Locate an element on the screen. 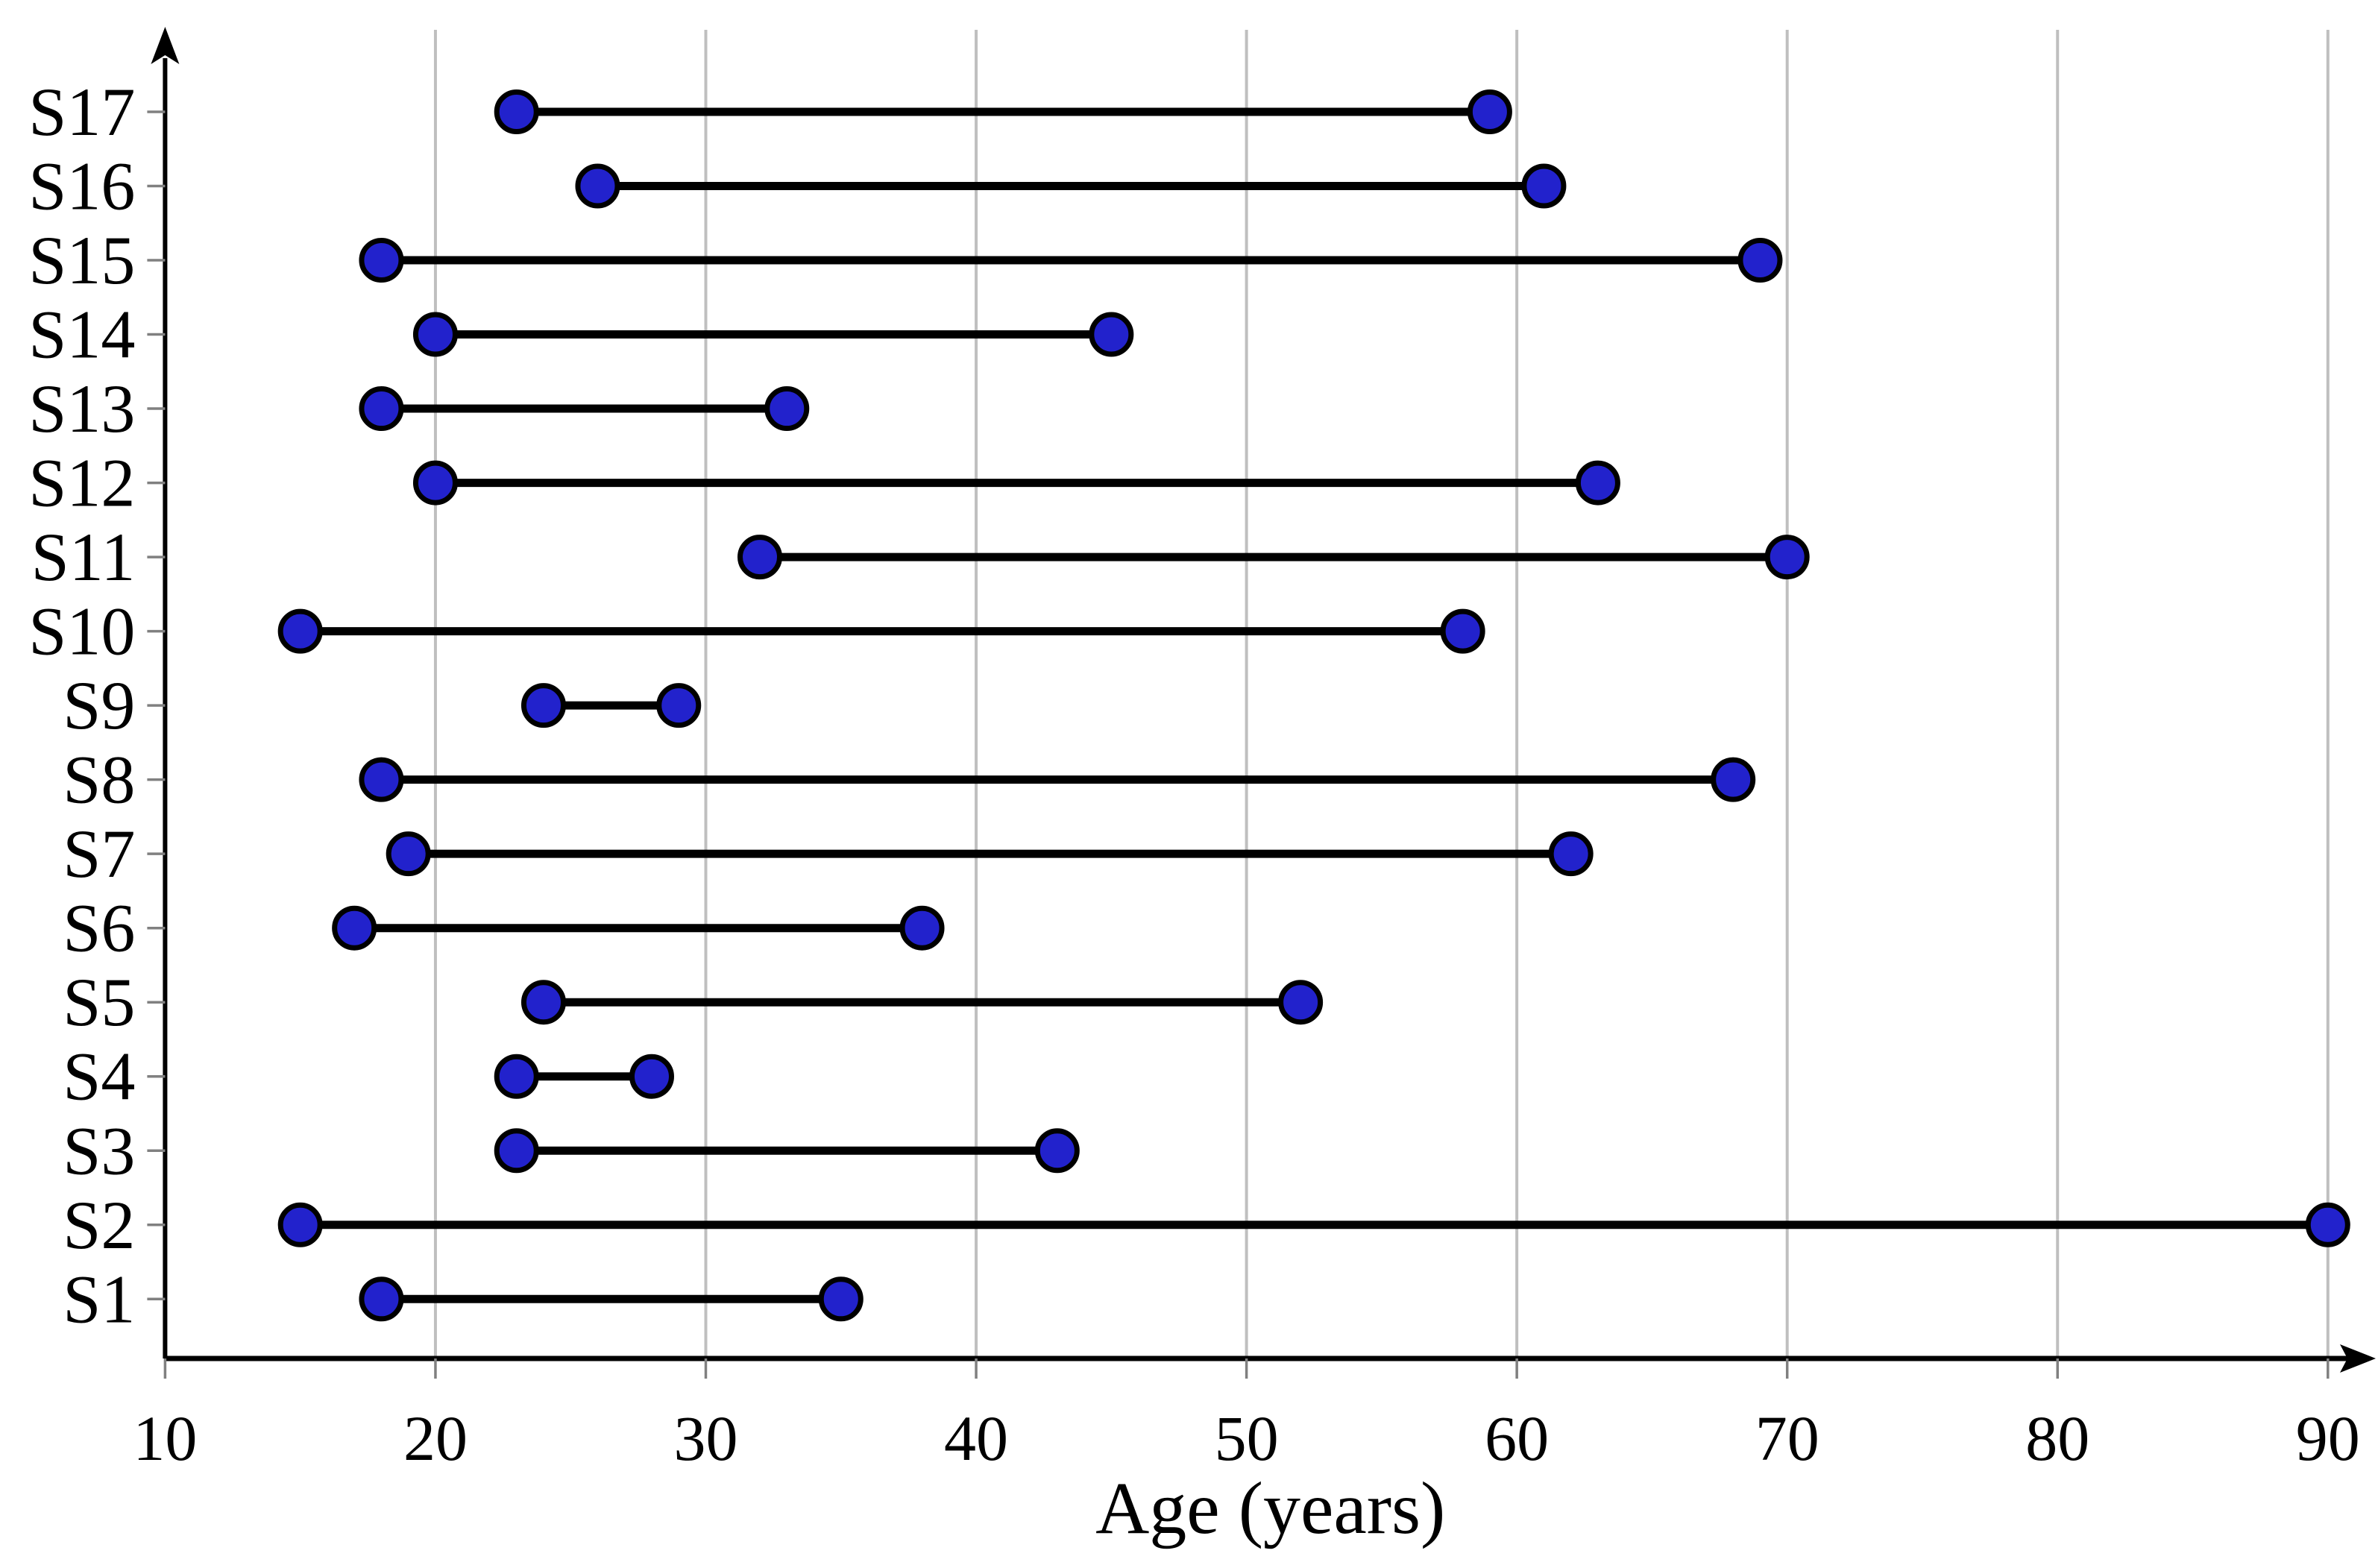 This screenshot has width=2378, height=1568. x-tick-label: 40 is located at coordinates (976, 1438).